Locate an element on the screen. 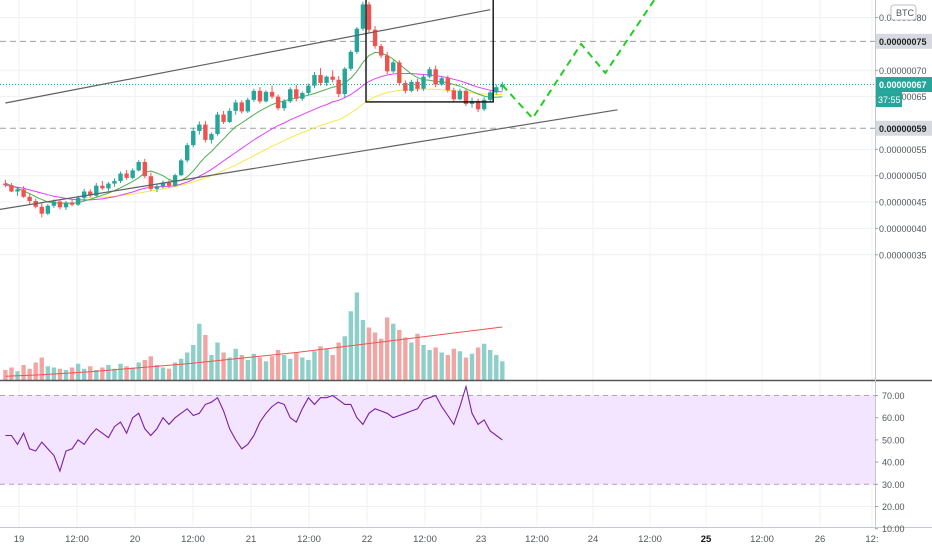 The height and width of the screenshot is (555, 932). bar-countdown: 37:55 is located at coordinates (889, 100).